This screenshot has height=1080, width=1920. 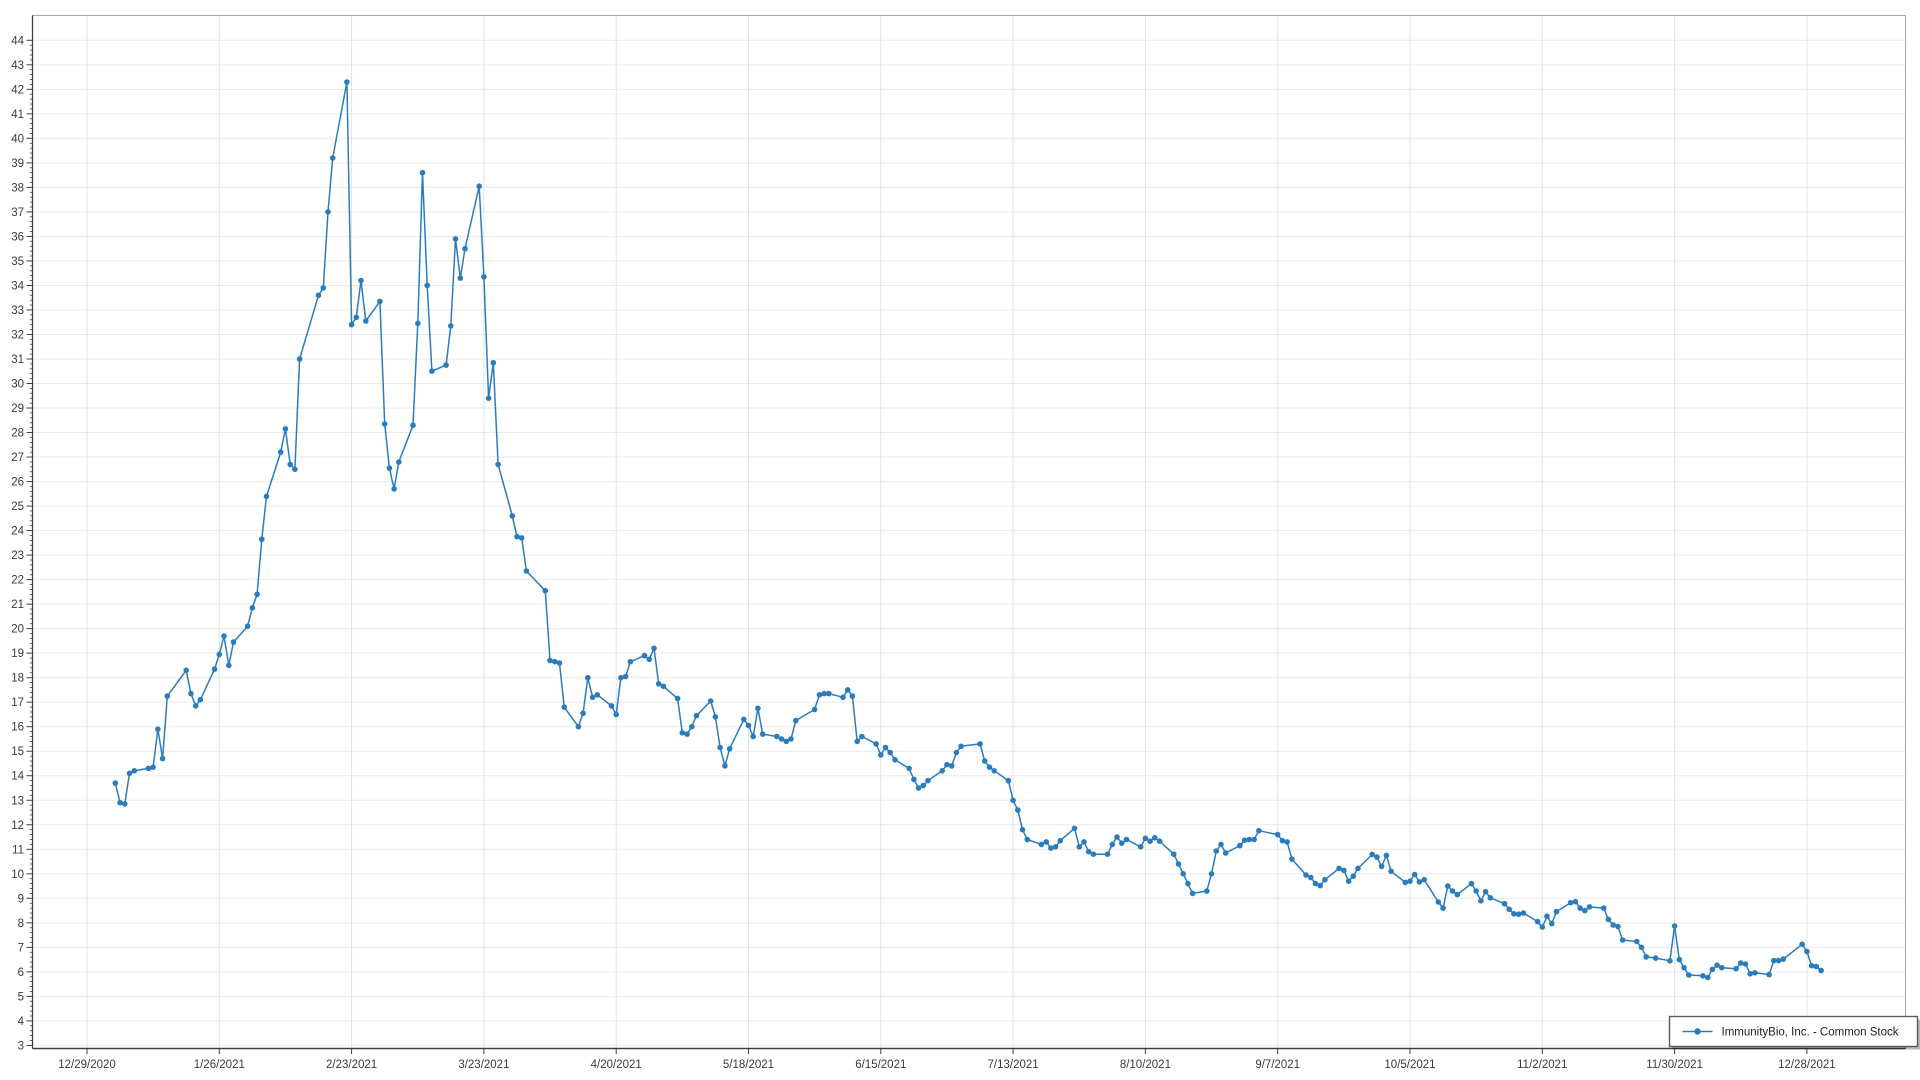 I want to click on svg-text: 39, so click(x=17, y=164).